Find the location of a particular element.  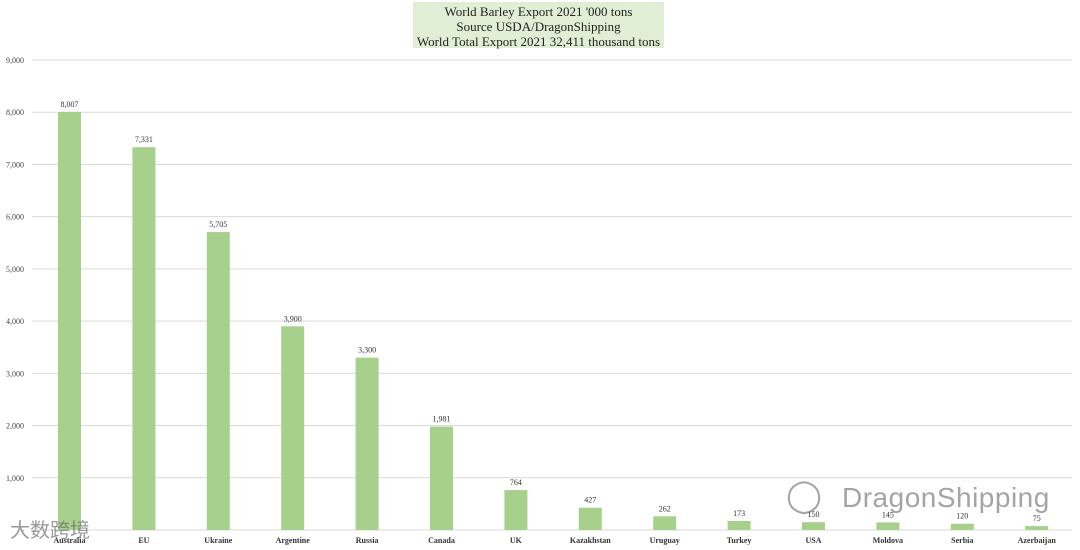

chart-title: World Barley Export 2021 '000 tons is located at coordinates (538, 11).